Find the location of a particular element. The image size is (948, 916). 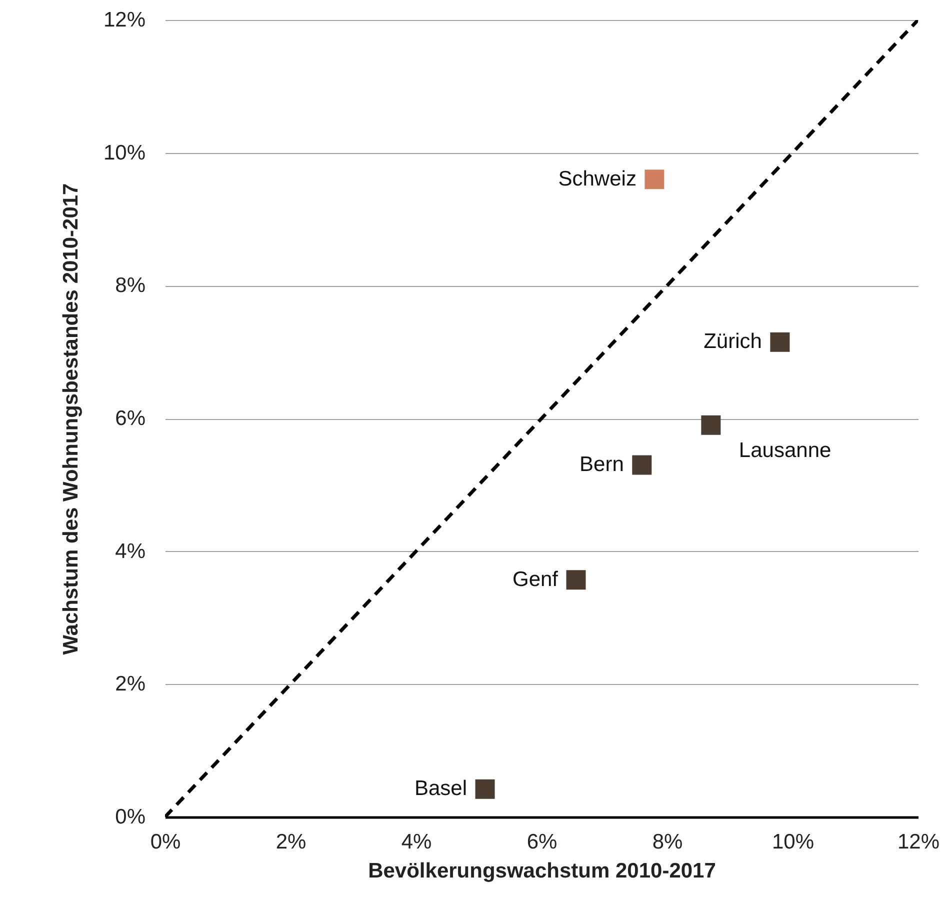

y-tick-label: 10% is located at coordinates (124, 152).